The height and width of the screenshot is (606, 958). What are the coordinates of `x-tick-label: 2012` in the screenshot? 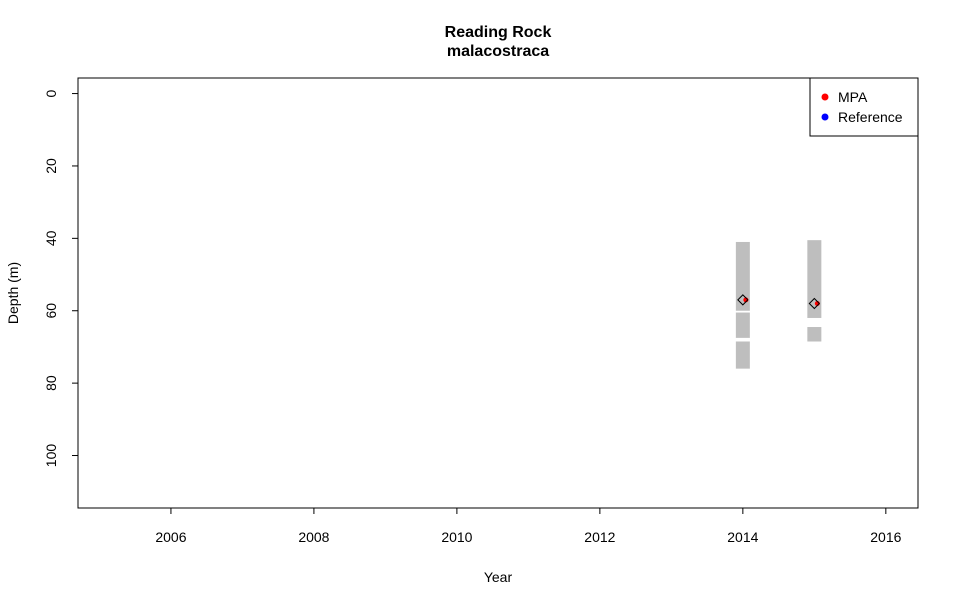 It's located at (599, 537).